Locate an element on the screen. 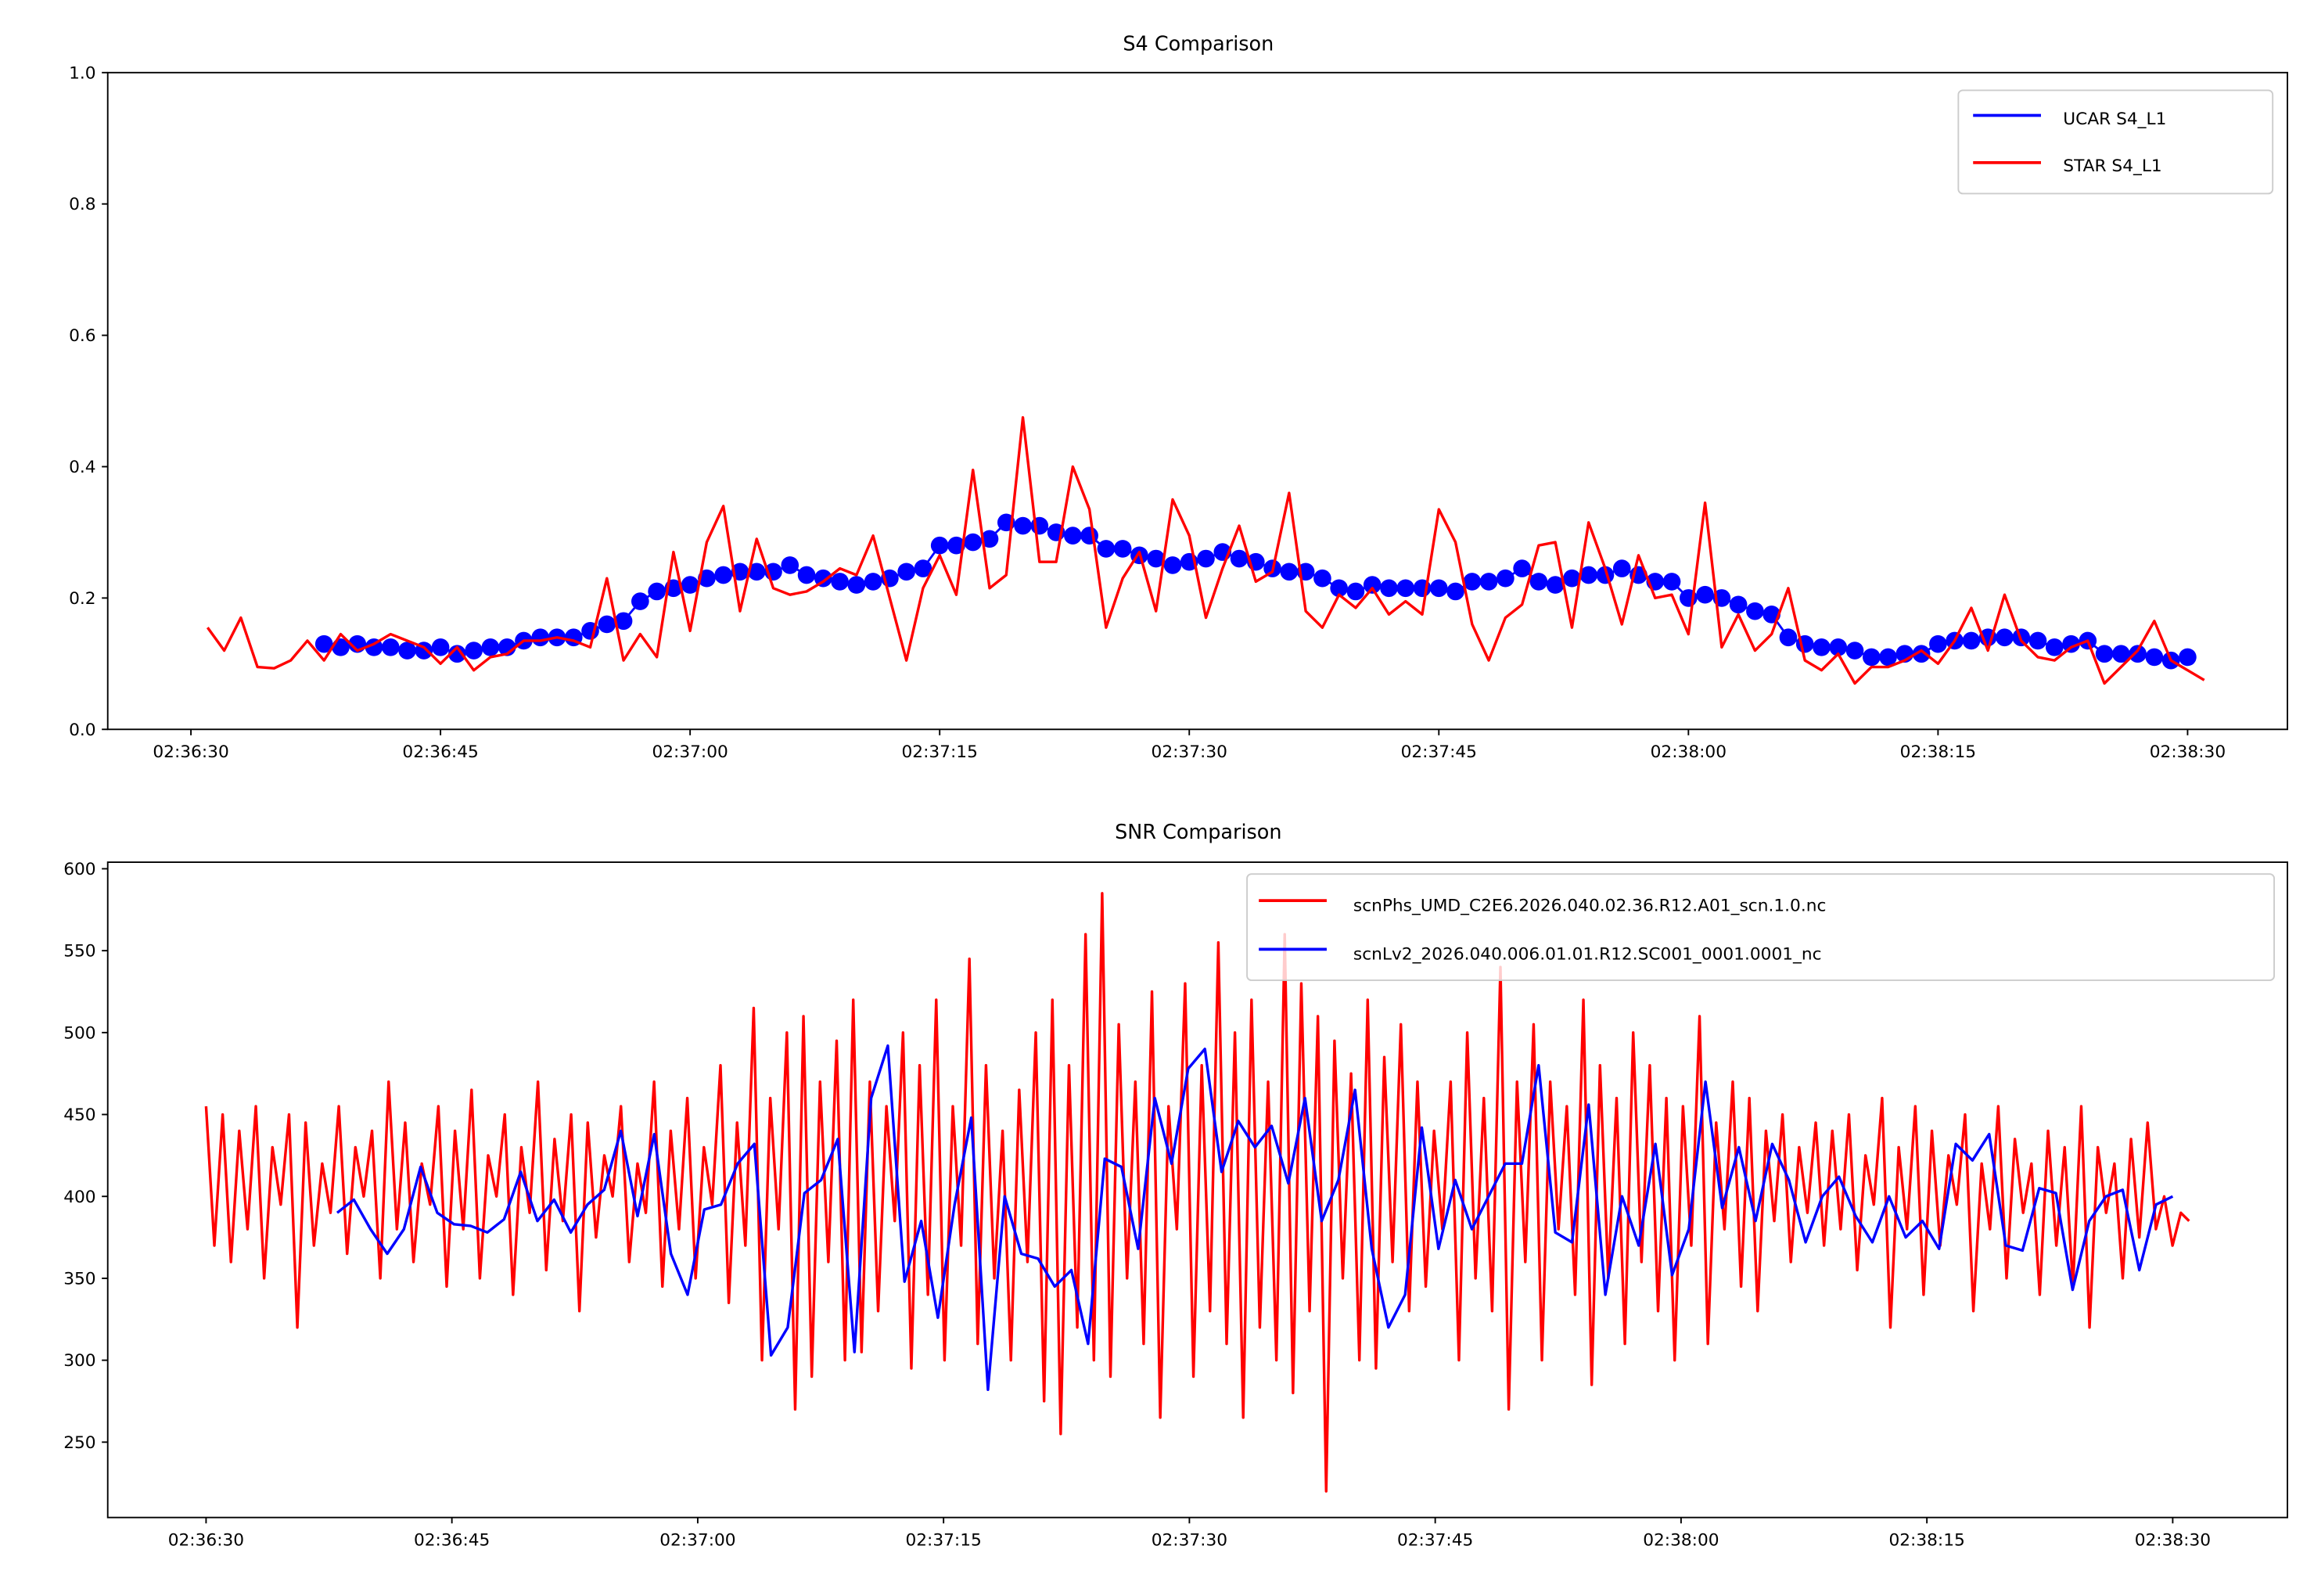 The height and width of the screenshot is (1596, 2314). legend-label-ucar: UCAR S4_L1 is located at coordinates (2114, 119).